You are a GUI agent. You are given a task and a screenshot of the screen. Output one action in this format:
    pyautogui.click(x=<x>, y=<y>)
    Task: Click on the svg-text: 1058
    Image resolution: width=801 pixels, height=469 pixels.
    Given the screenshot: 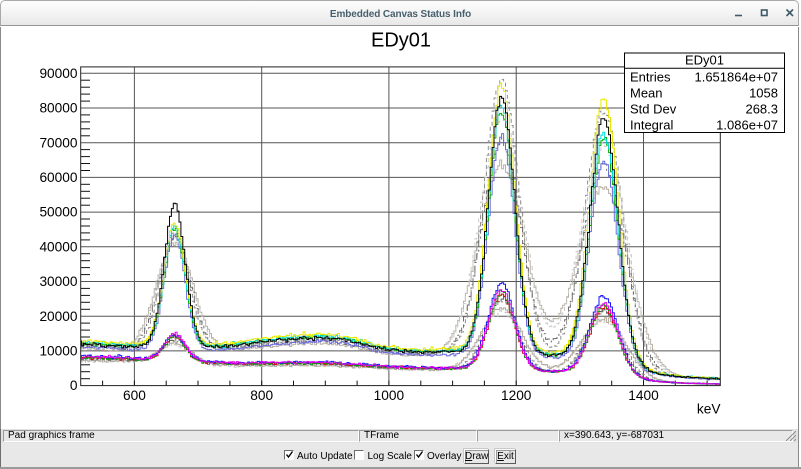 What is the action you would take?
    pyautogui.click(x=758, y=93)
    